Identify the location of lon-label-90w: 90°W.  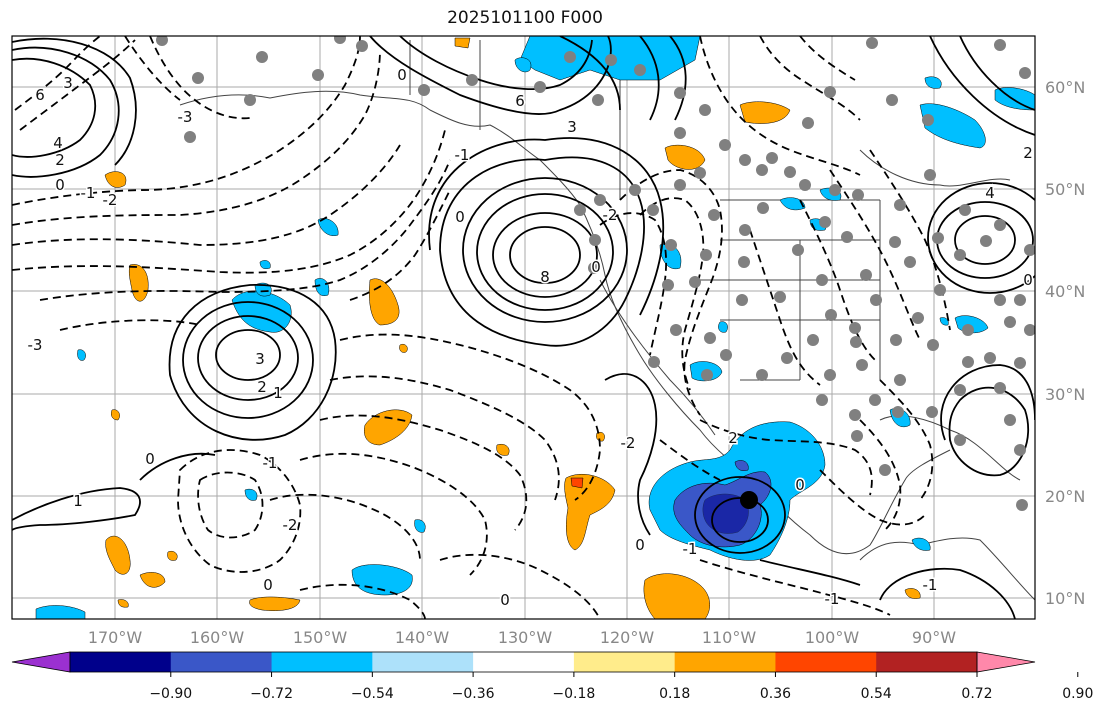
(934, 637).